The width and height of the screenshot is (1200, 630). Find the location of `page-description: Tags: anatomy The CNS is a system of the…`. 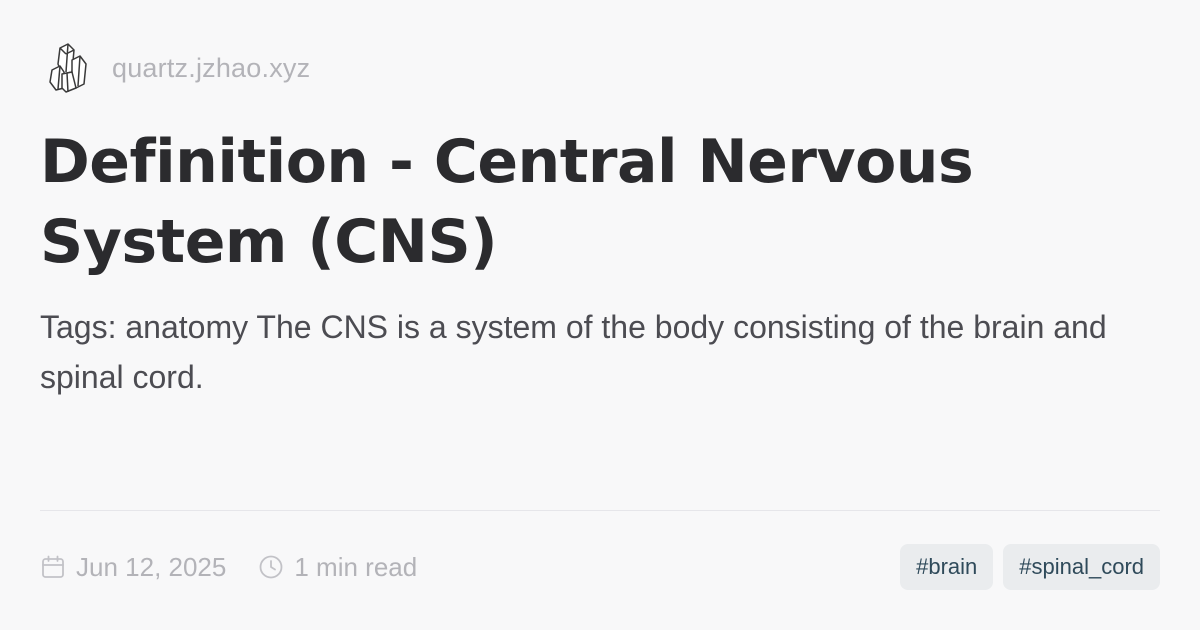

page-description: Tags: anatomy The CNS is a system of the… is located at coordinates (573, 352).